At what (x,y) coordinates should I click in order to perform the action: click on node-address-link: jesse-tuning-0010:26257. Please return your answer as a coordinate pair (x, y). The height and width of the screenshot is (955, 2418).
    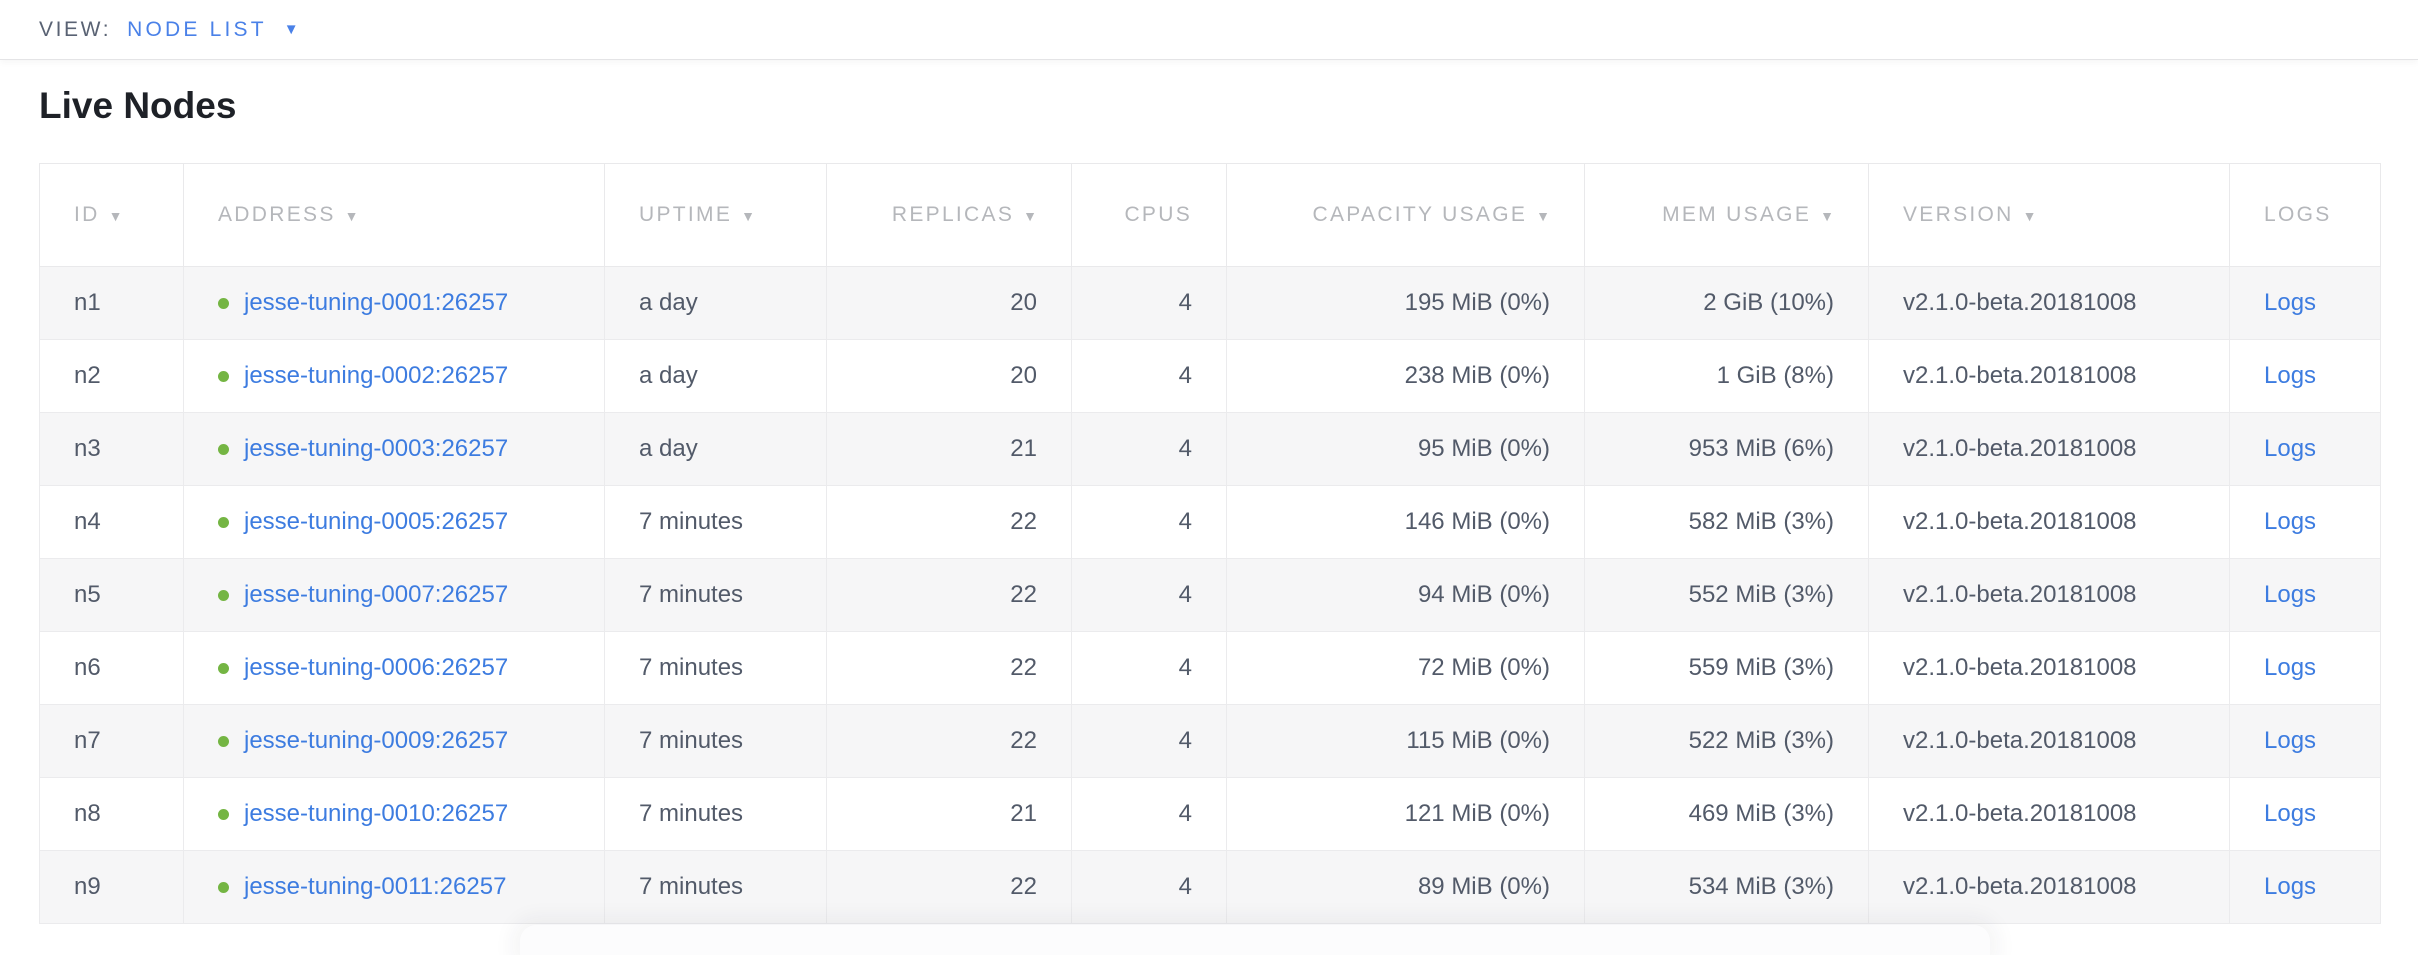
    Looking at the image, I should click on (376, 813).